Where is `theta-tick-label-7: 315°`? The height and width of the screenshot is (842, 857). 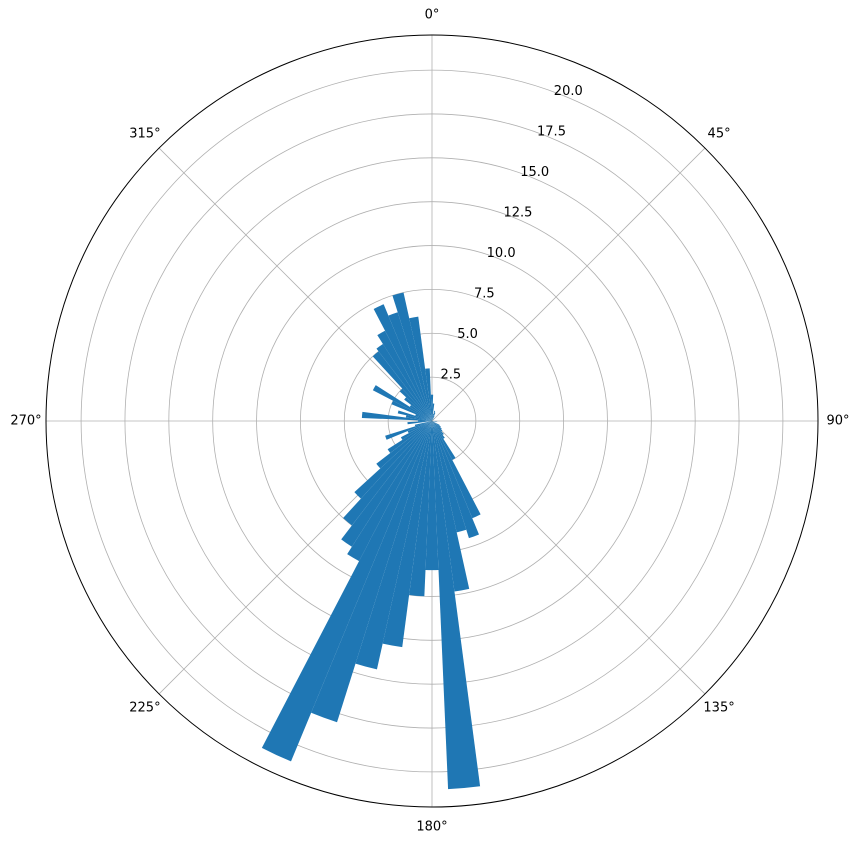 theta-tick-label-7: 315° is located at coordinates (144, 133).